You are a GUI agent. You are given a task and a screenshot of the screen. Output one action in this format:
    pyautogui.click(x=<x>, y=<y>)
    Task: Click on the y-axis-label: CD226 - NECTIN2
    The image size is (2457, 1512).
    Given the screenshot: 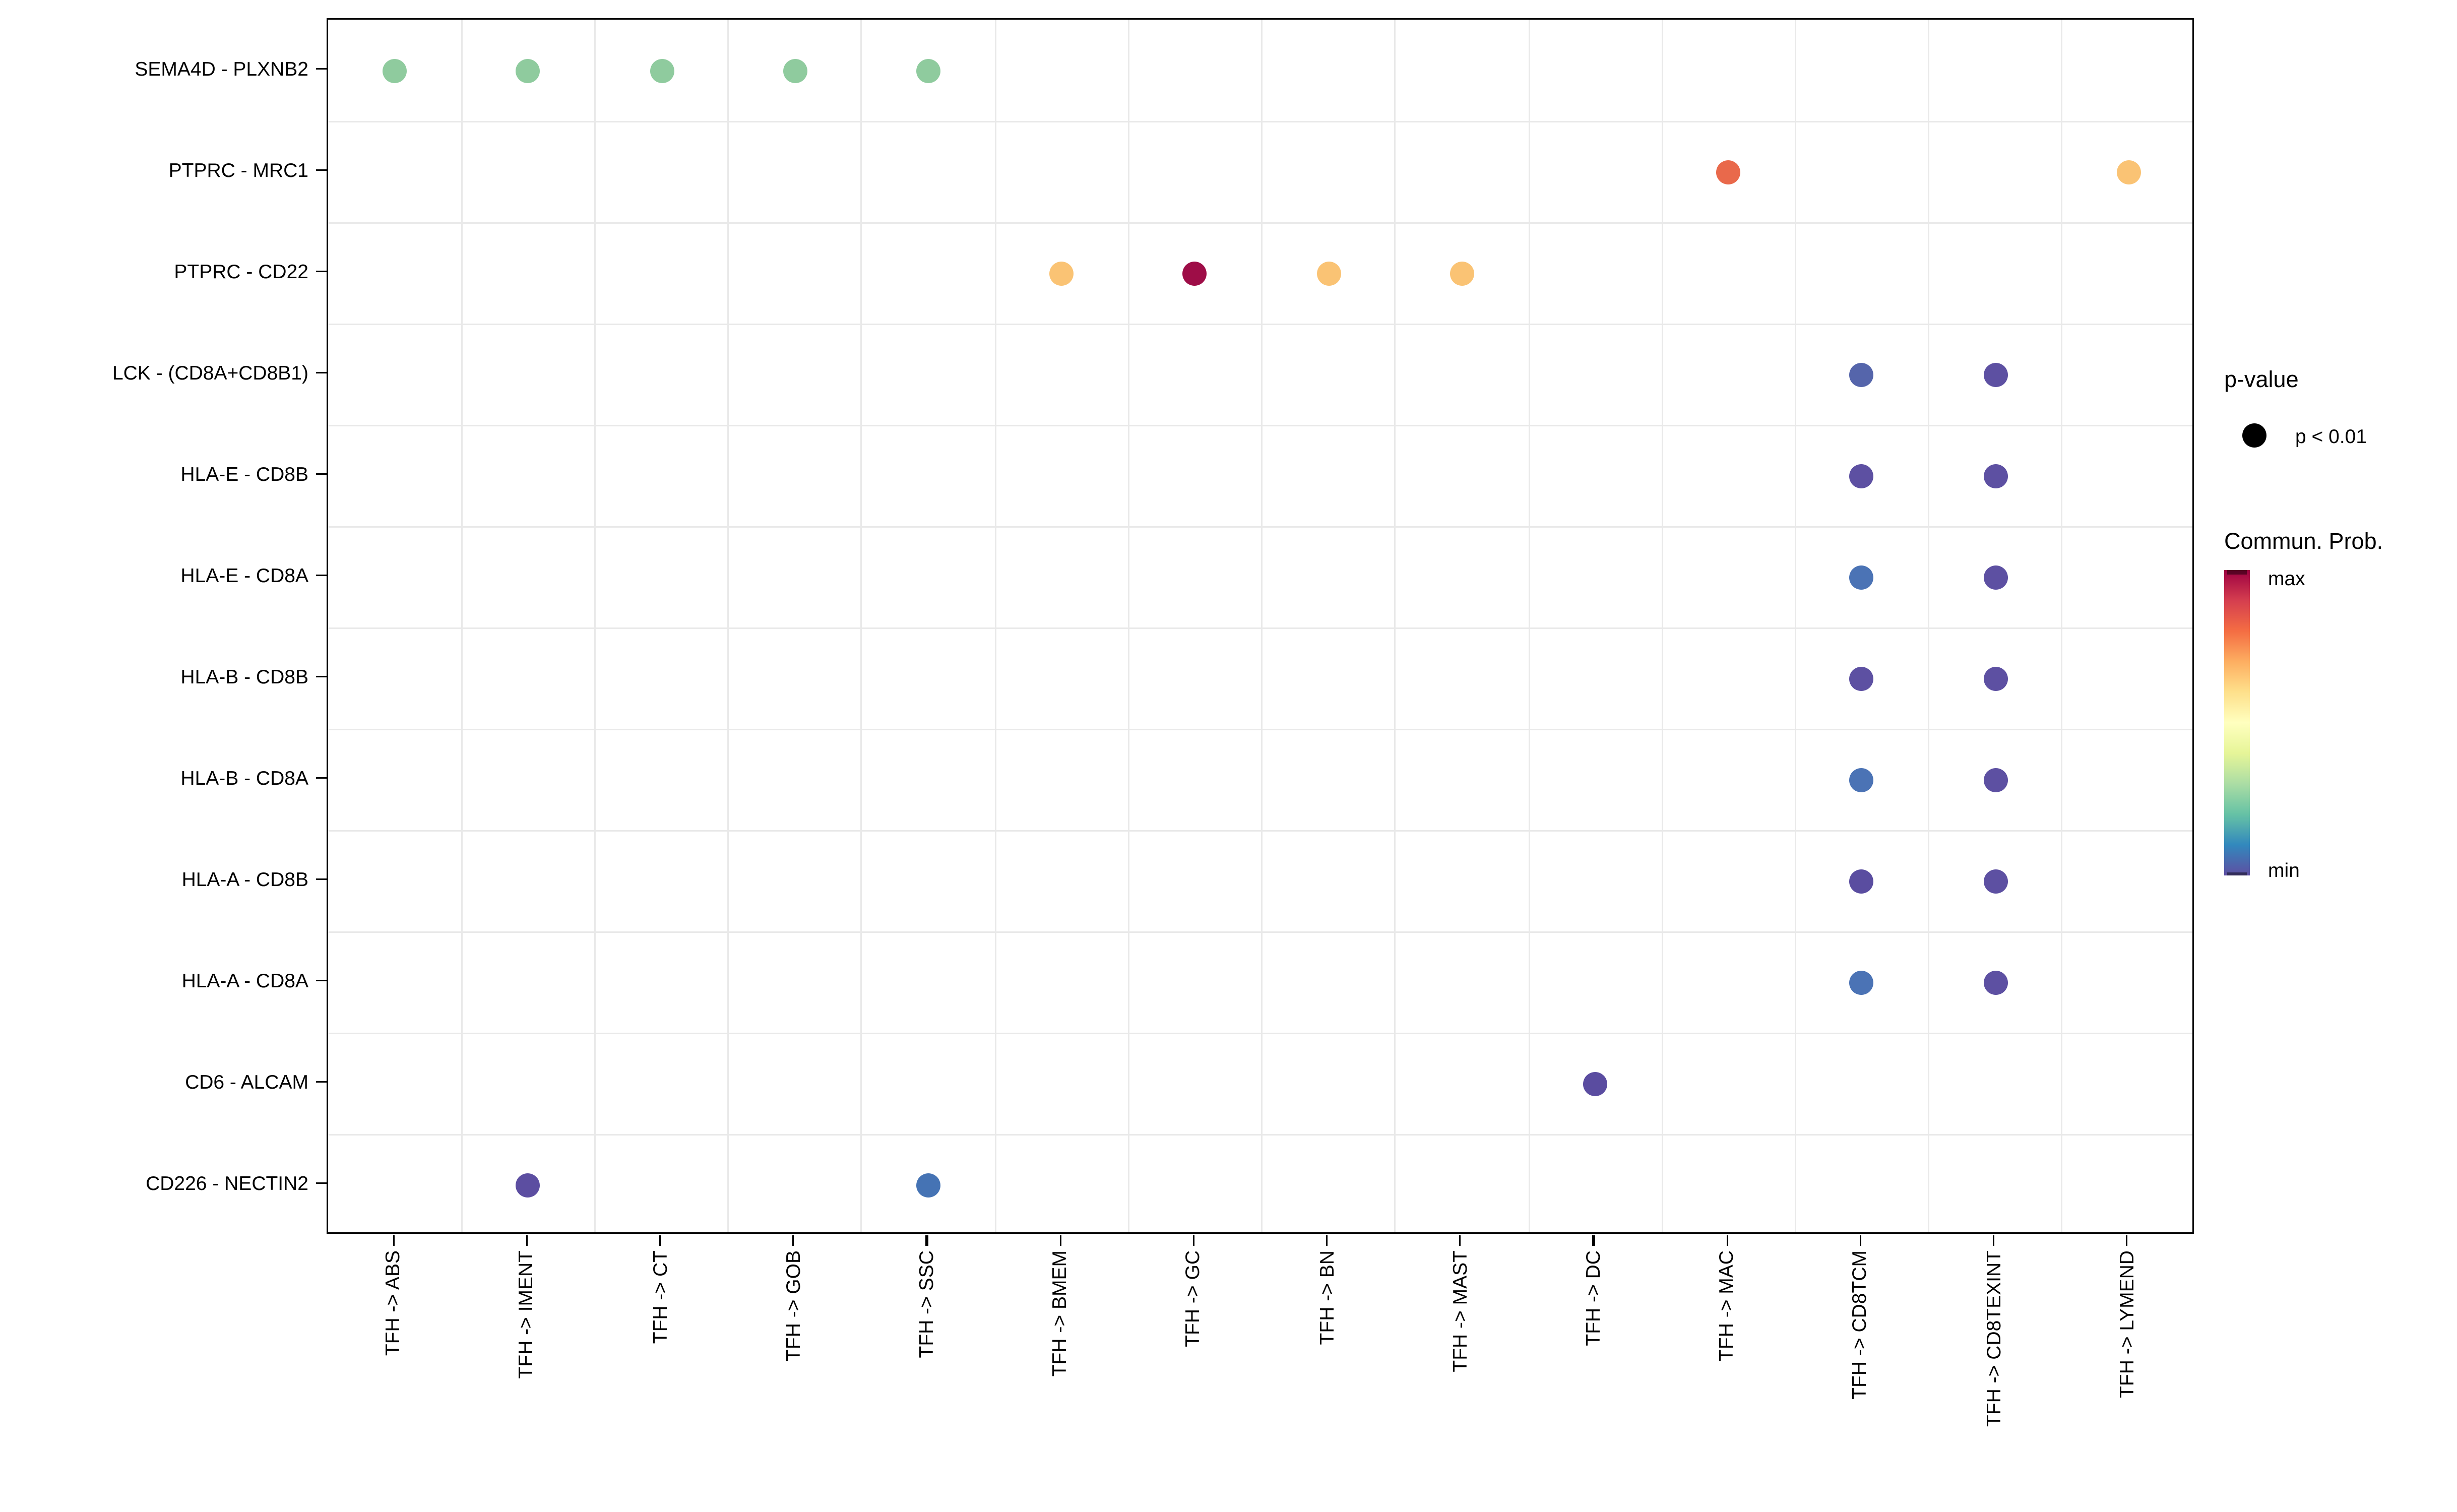 What is the action you would take?
    pyautogui.click(x=227, y=1183)
    